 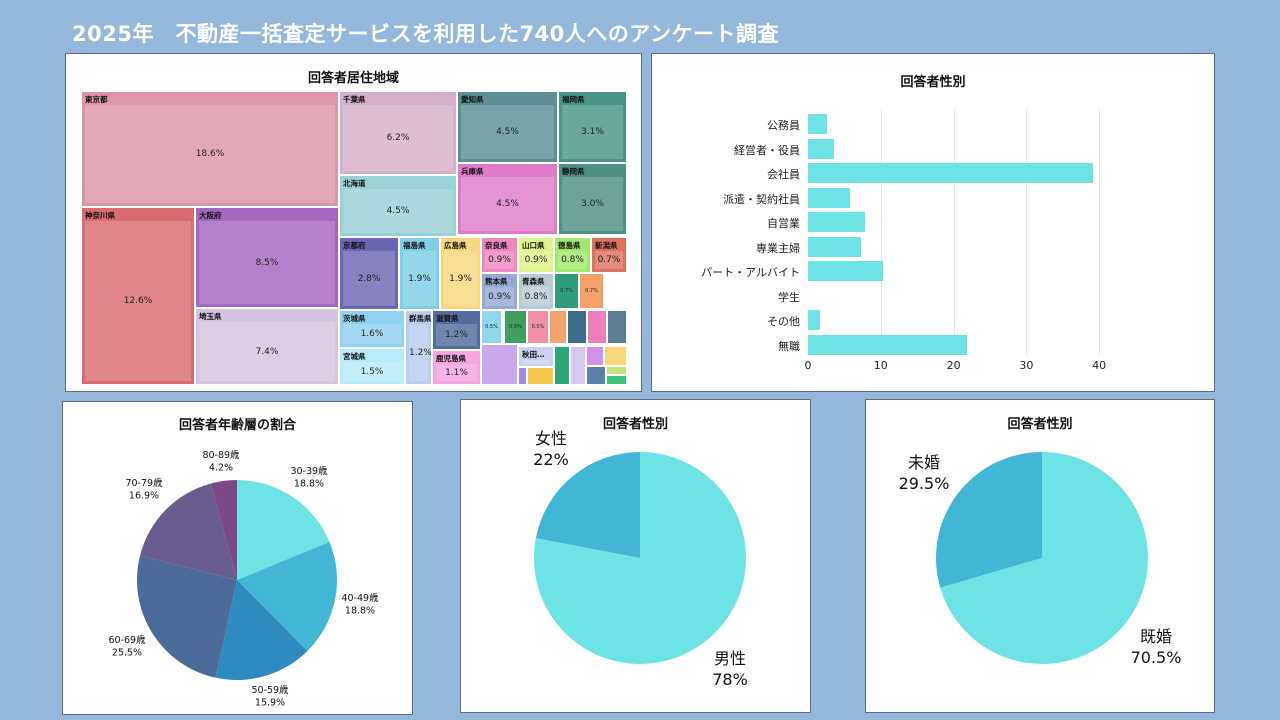 I want to click on treemap-cell: 広島県 1.9%, so click(x=460, y=273).